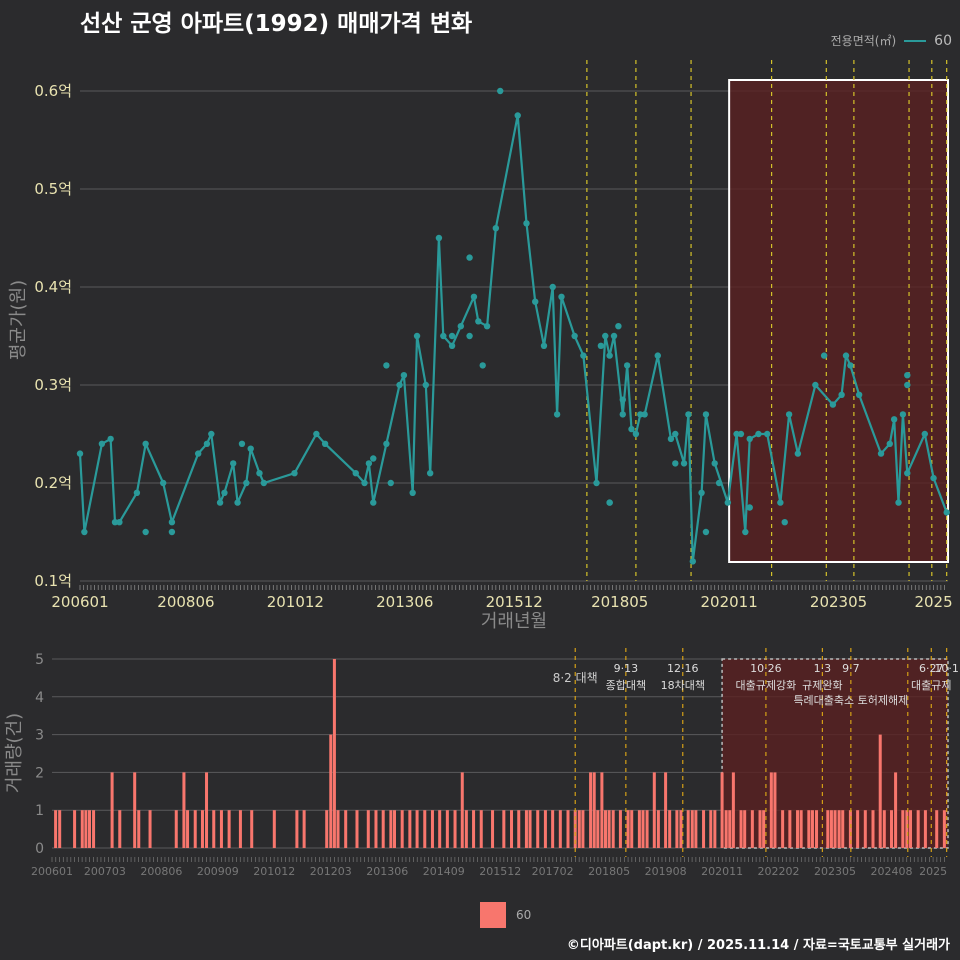 This screenshot has height=960, width=960. What do you see at coordinates (609, 871) in the screenshot?
I see `vol-x-tick-label: 201805` at bounding box center [609, 871].